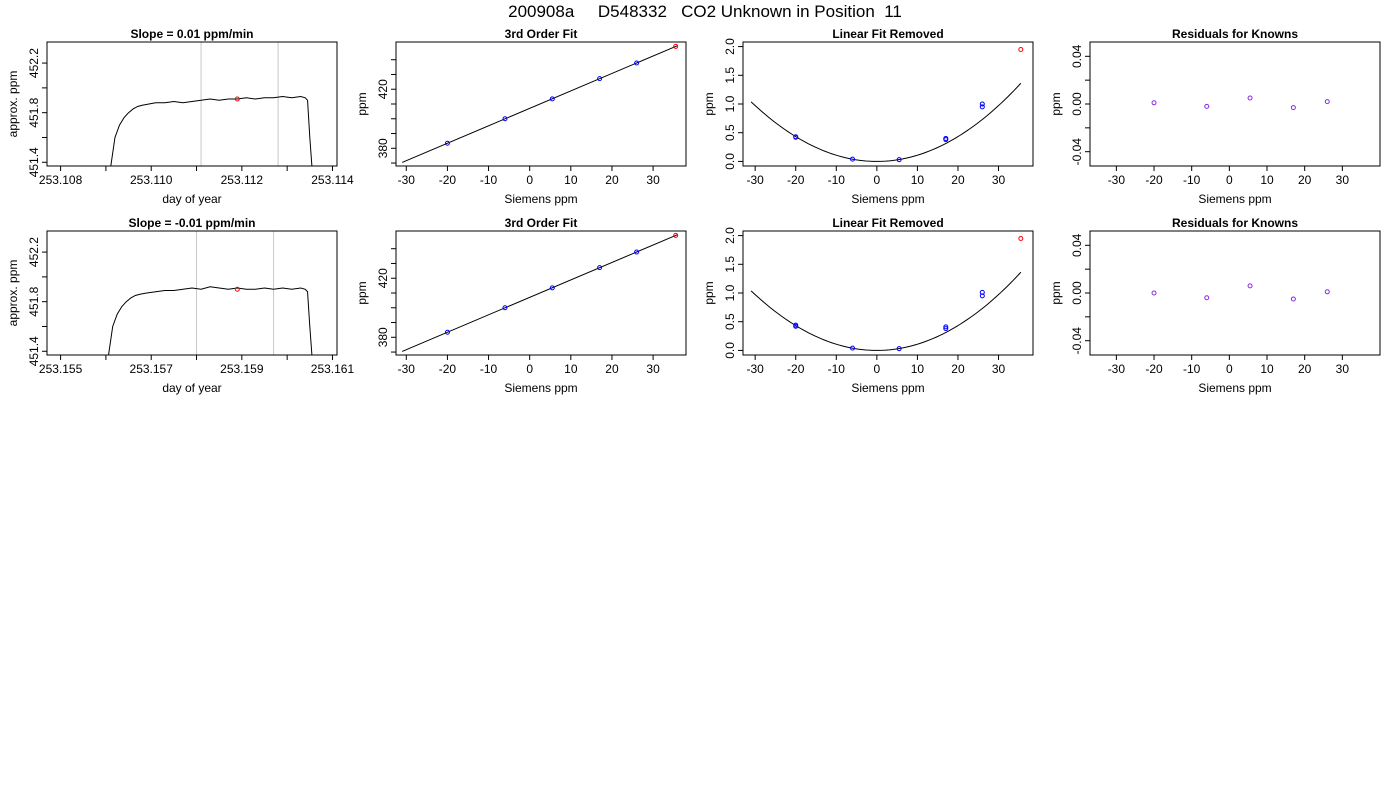  I want to click on y-tick-label: -0.04, so click(1077, 341).